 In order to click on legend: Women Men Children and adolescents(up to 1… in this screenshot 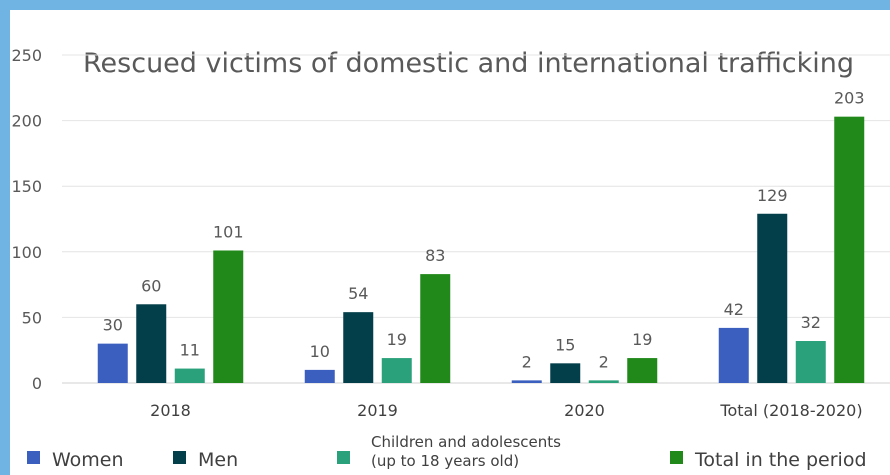, I will do `click(447, 452)`.